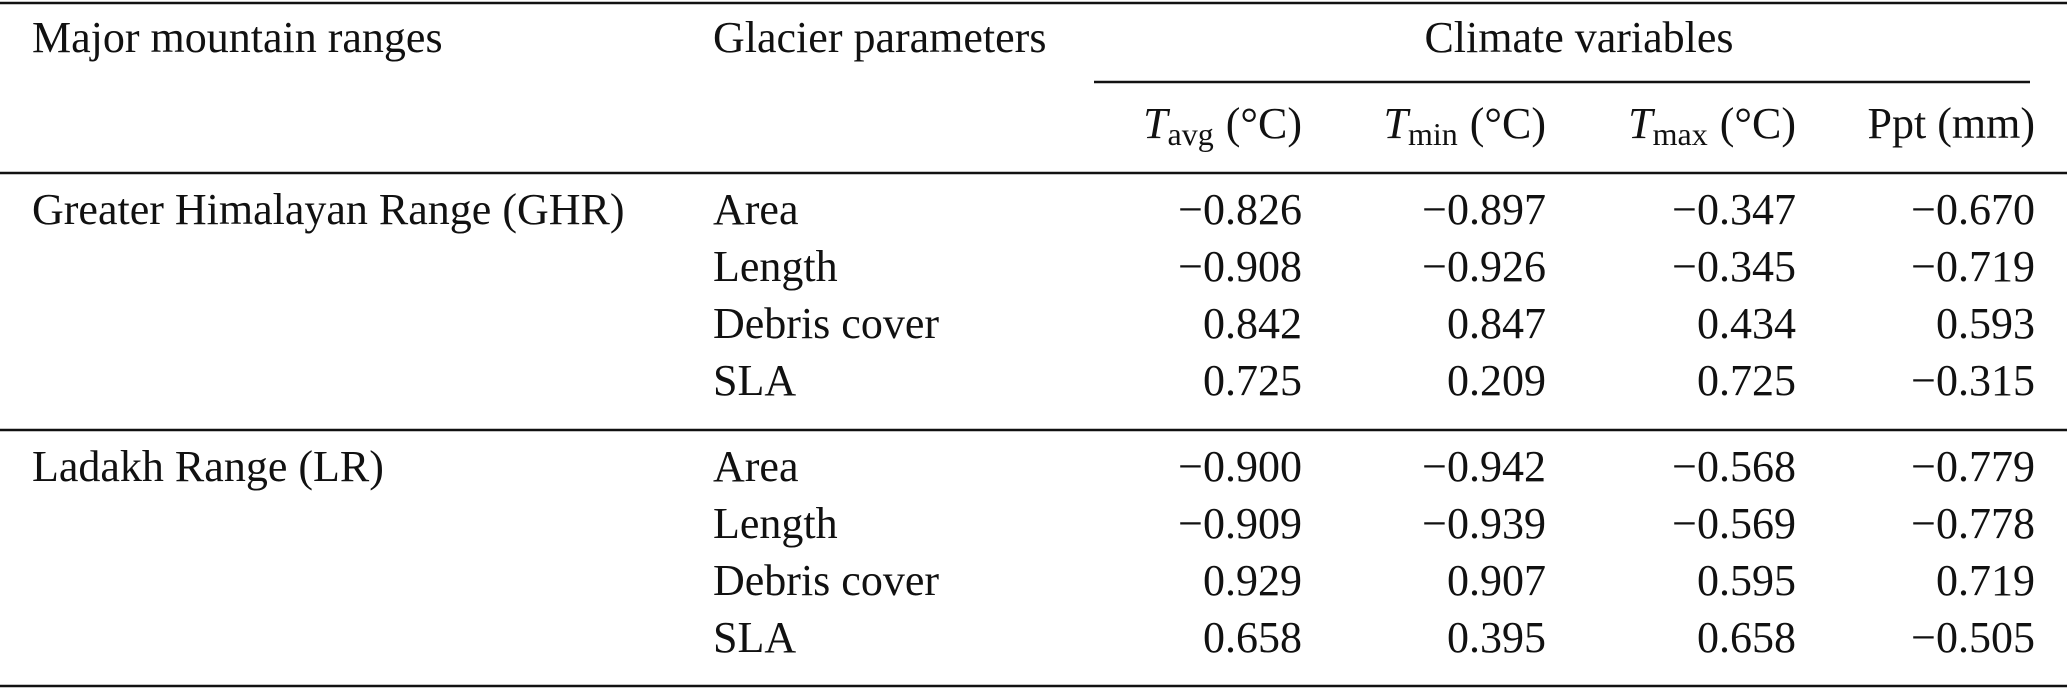 This screenshot has width=2067, height=690. I want to click on cell-value: 0.395, so click(1496, 637).